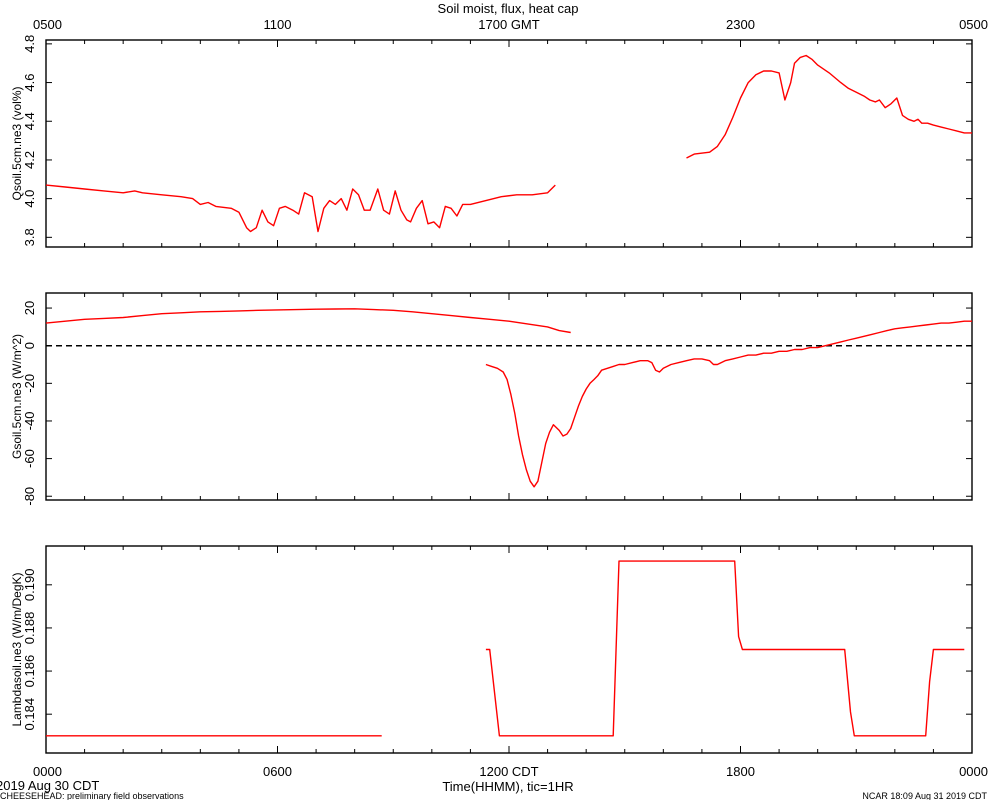 The height and width of the screenshot is (800, 1000). I want to click on y-tick-label: -80, so click(29, 496).